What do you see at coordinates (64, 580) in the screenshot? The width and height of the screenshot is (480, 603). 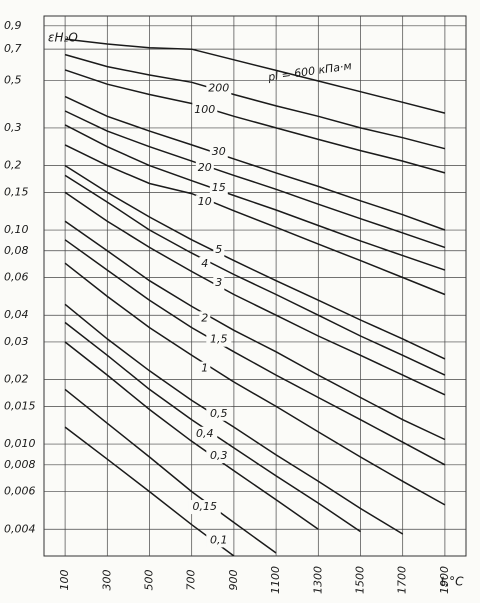 I see `x-tick-label: 100` at bounding box center [64, 580].